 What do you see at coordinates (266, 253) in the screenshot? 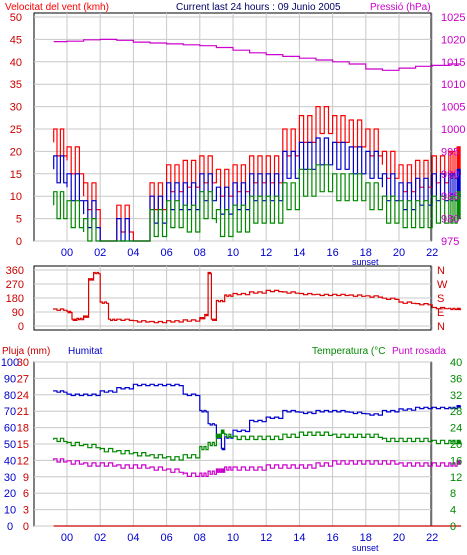
I see `hour-label-12: 12` at bounding box center [266, 253].